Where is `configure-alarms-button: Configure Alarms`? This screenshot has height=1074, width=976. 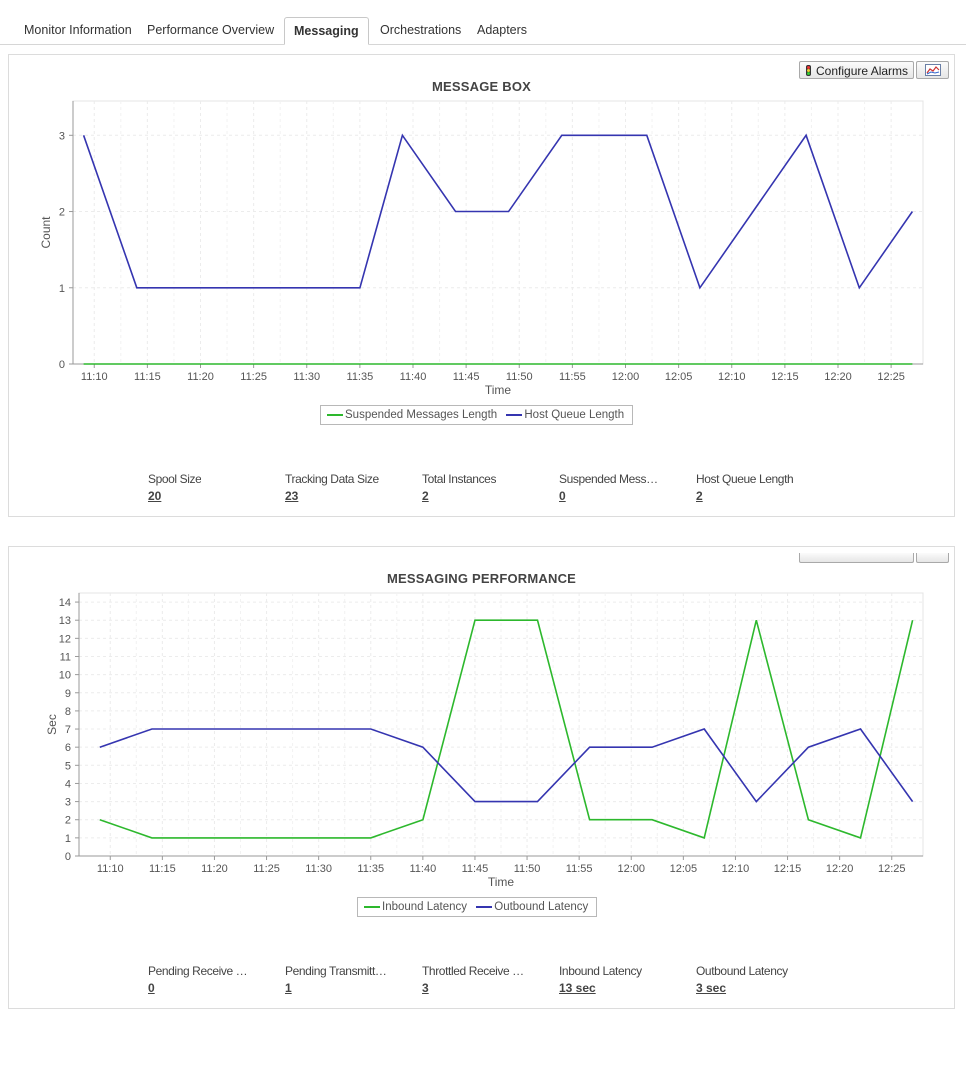 configure-alarms-button: Configure Alarms is located at coordinates (856, 70).